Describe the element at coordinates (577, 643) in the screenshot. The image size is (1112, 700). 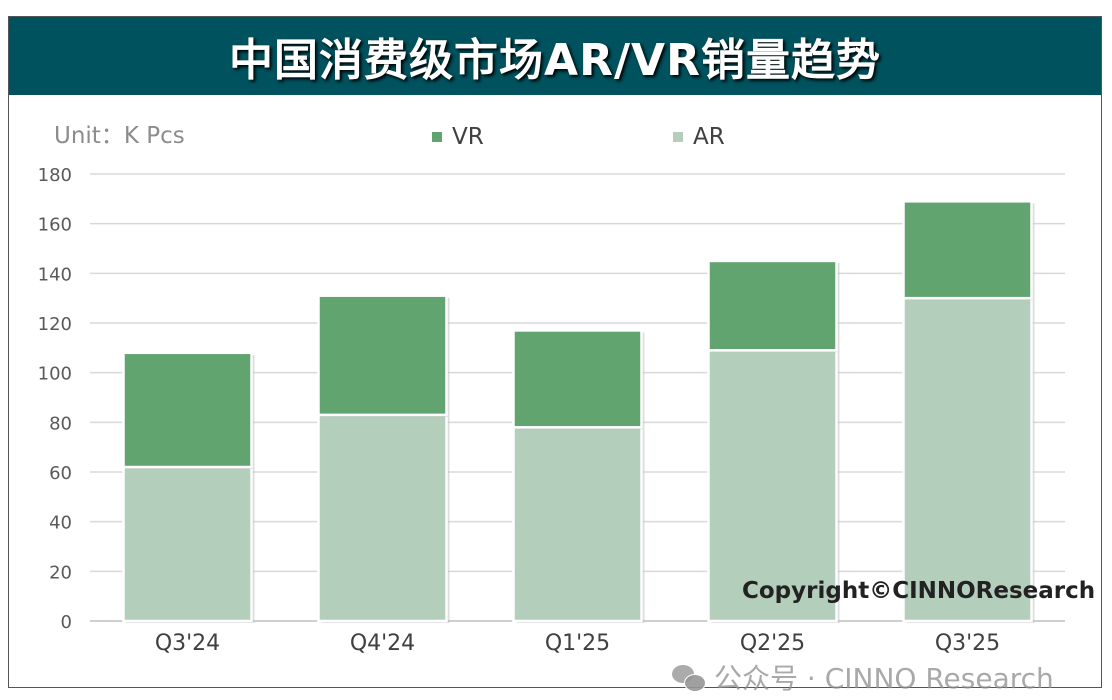
I see `x-tick-label: Q1'25` at that location.